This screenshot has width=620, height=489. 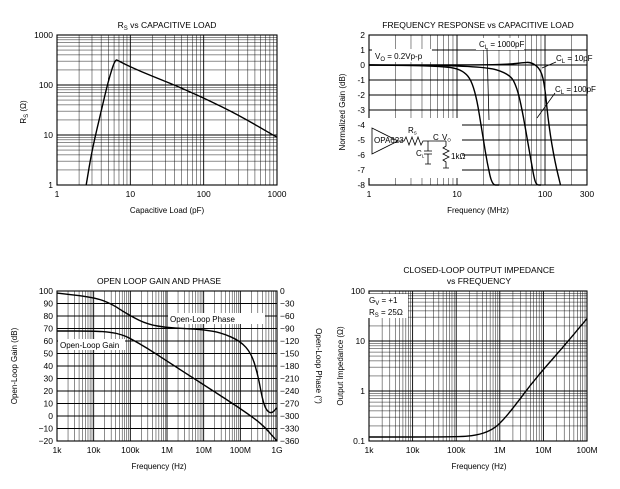 I want to click on vo-label-bg, so click(x=402, y=55).